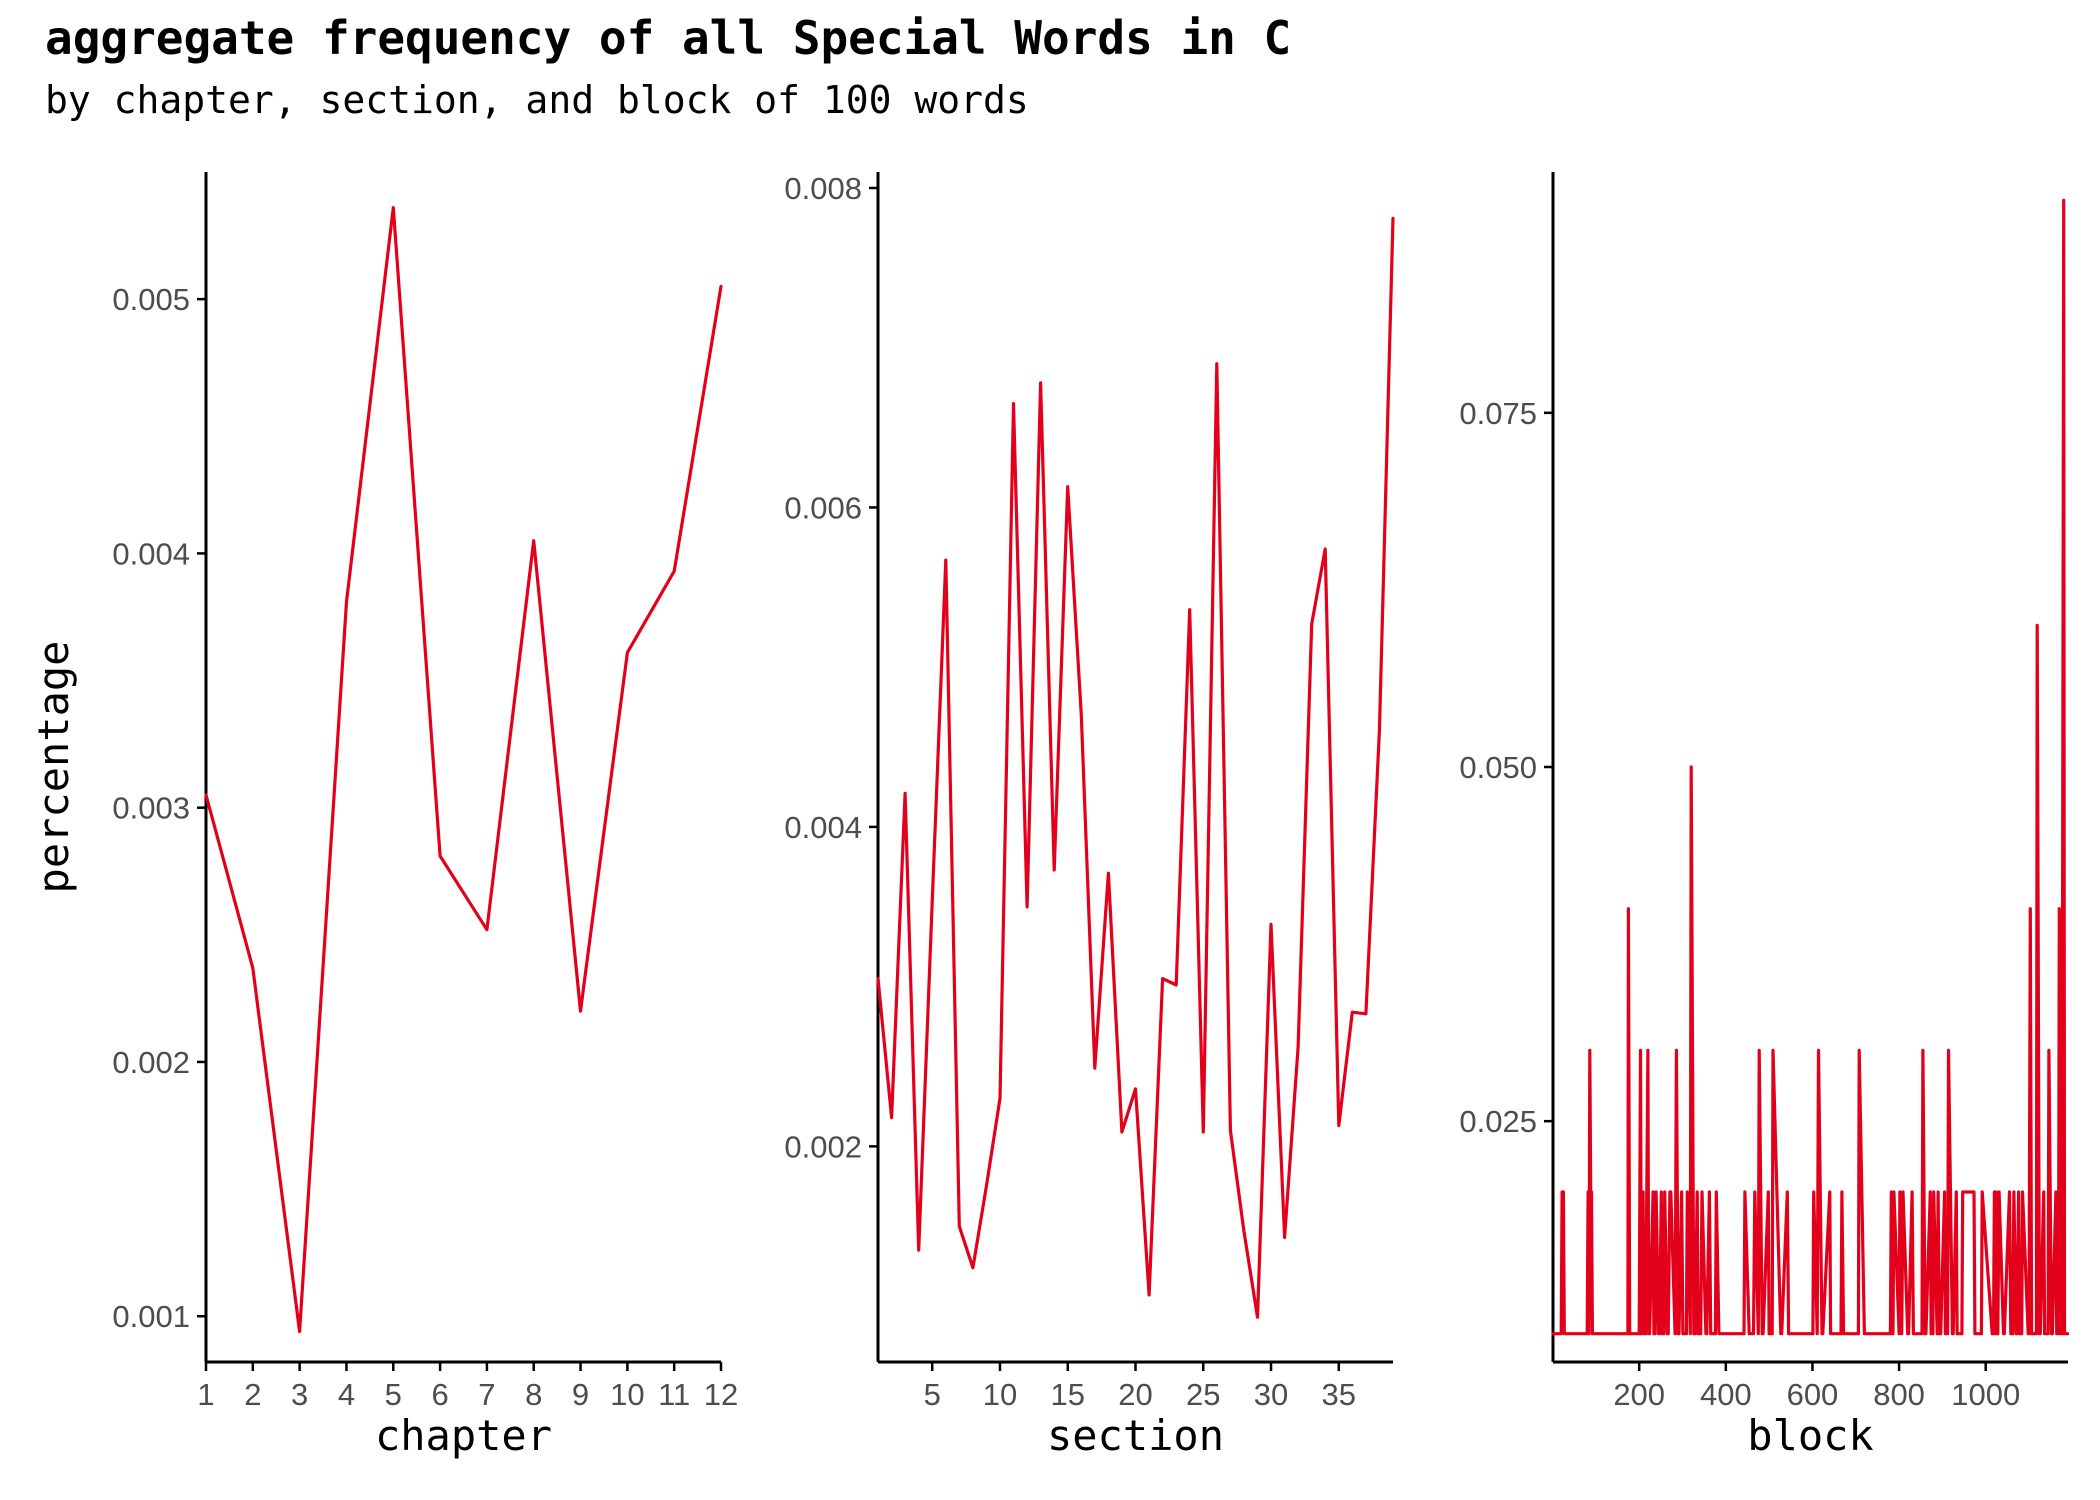 The width and height of the screenshot is (2100, 1500). Describe the element at coordinates (1203, 1394) in the screenshot. I see `x-tick-label: 25` at that location.